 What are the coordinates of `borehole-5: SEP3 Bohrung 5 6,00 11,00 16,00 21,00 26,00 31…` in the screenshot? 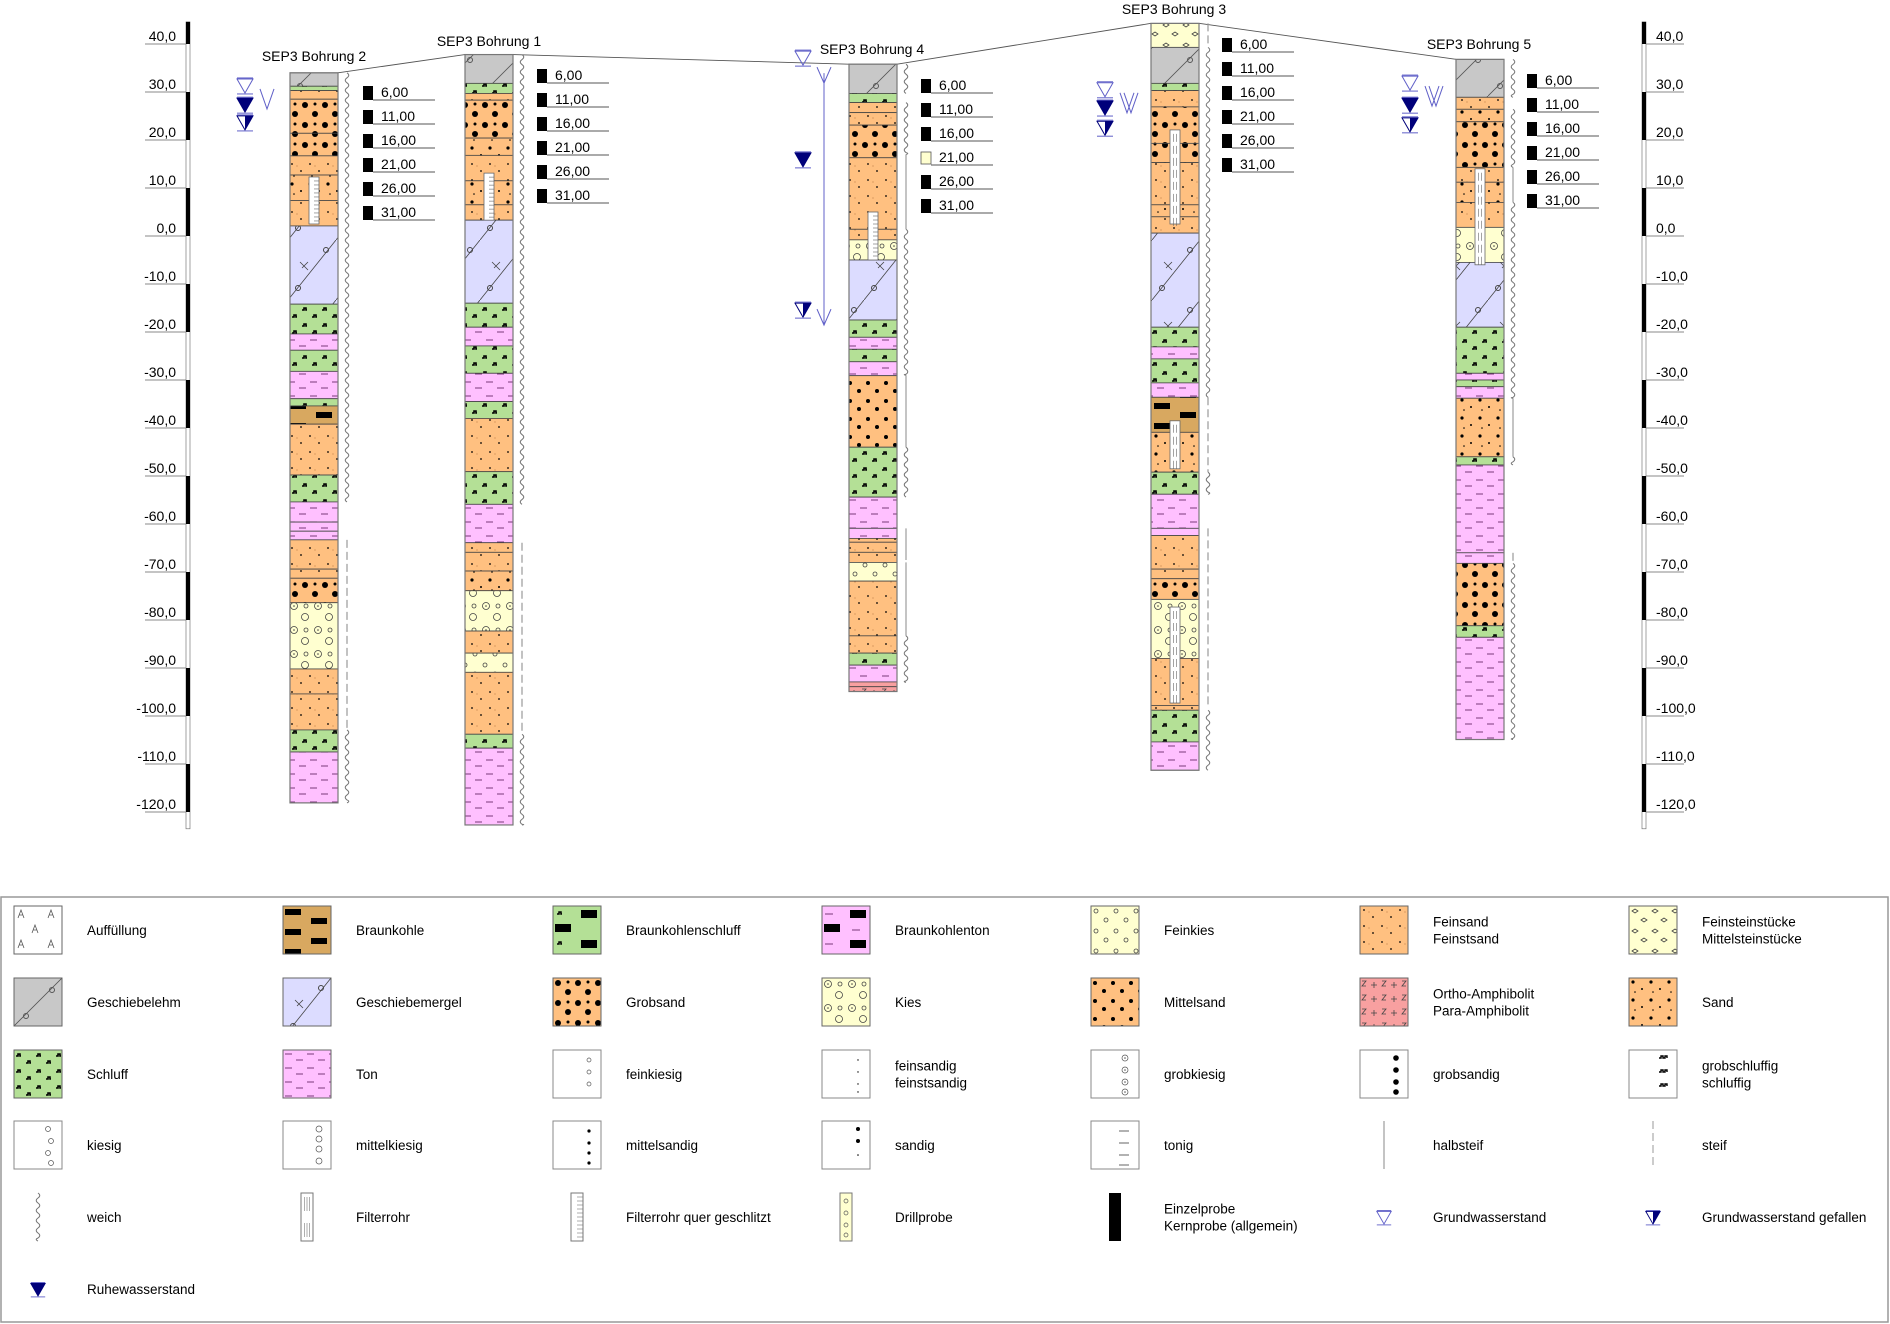 It's located at (1500, 388).